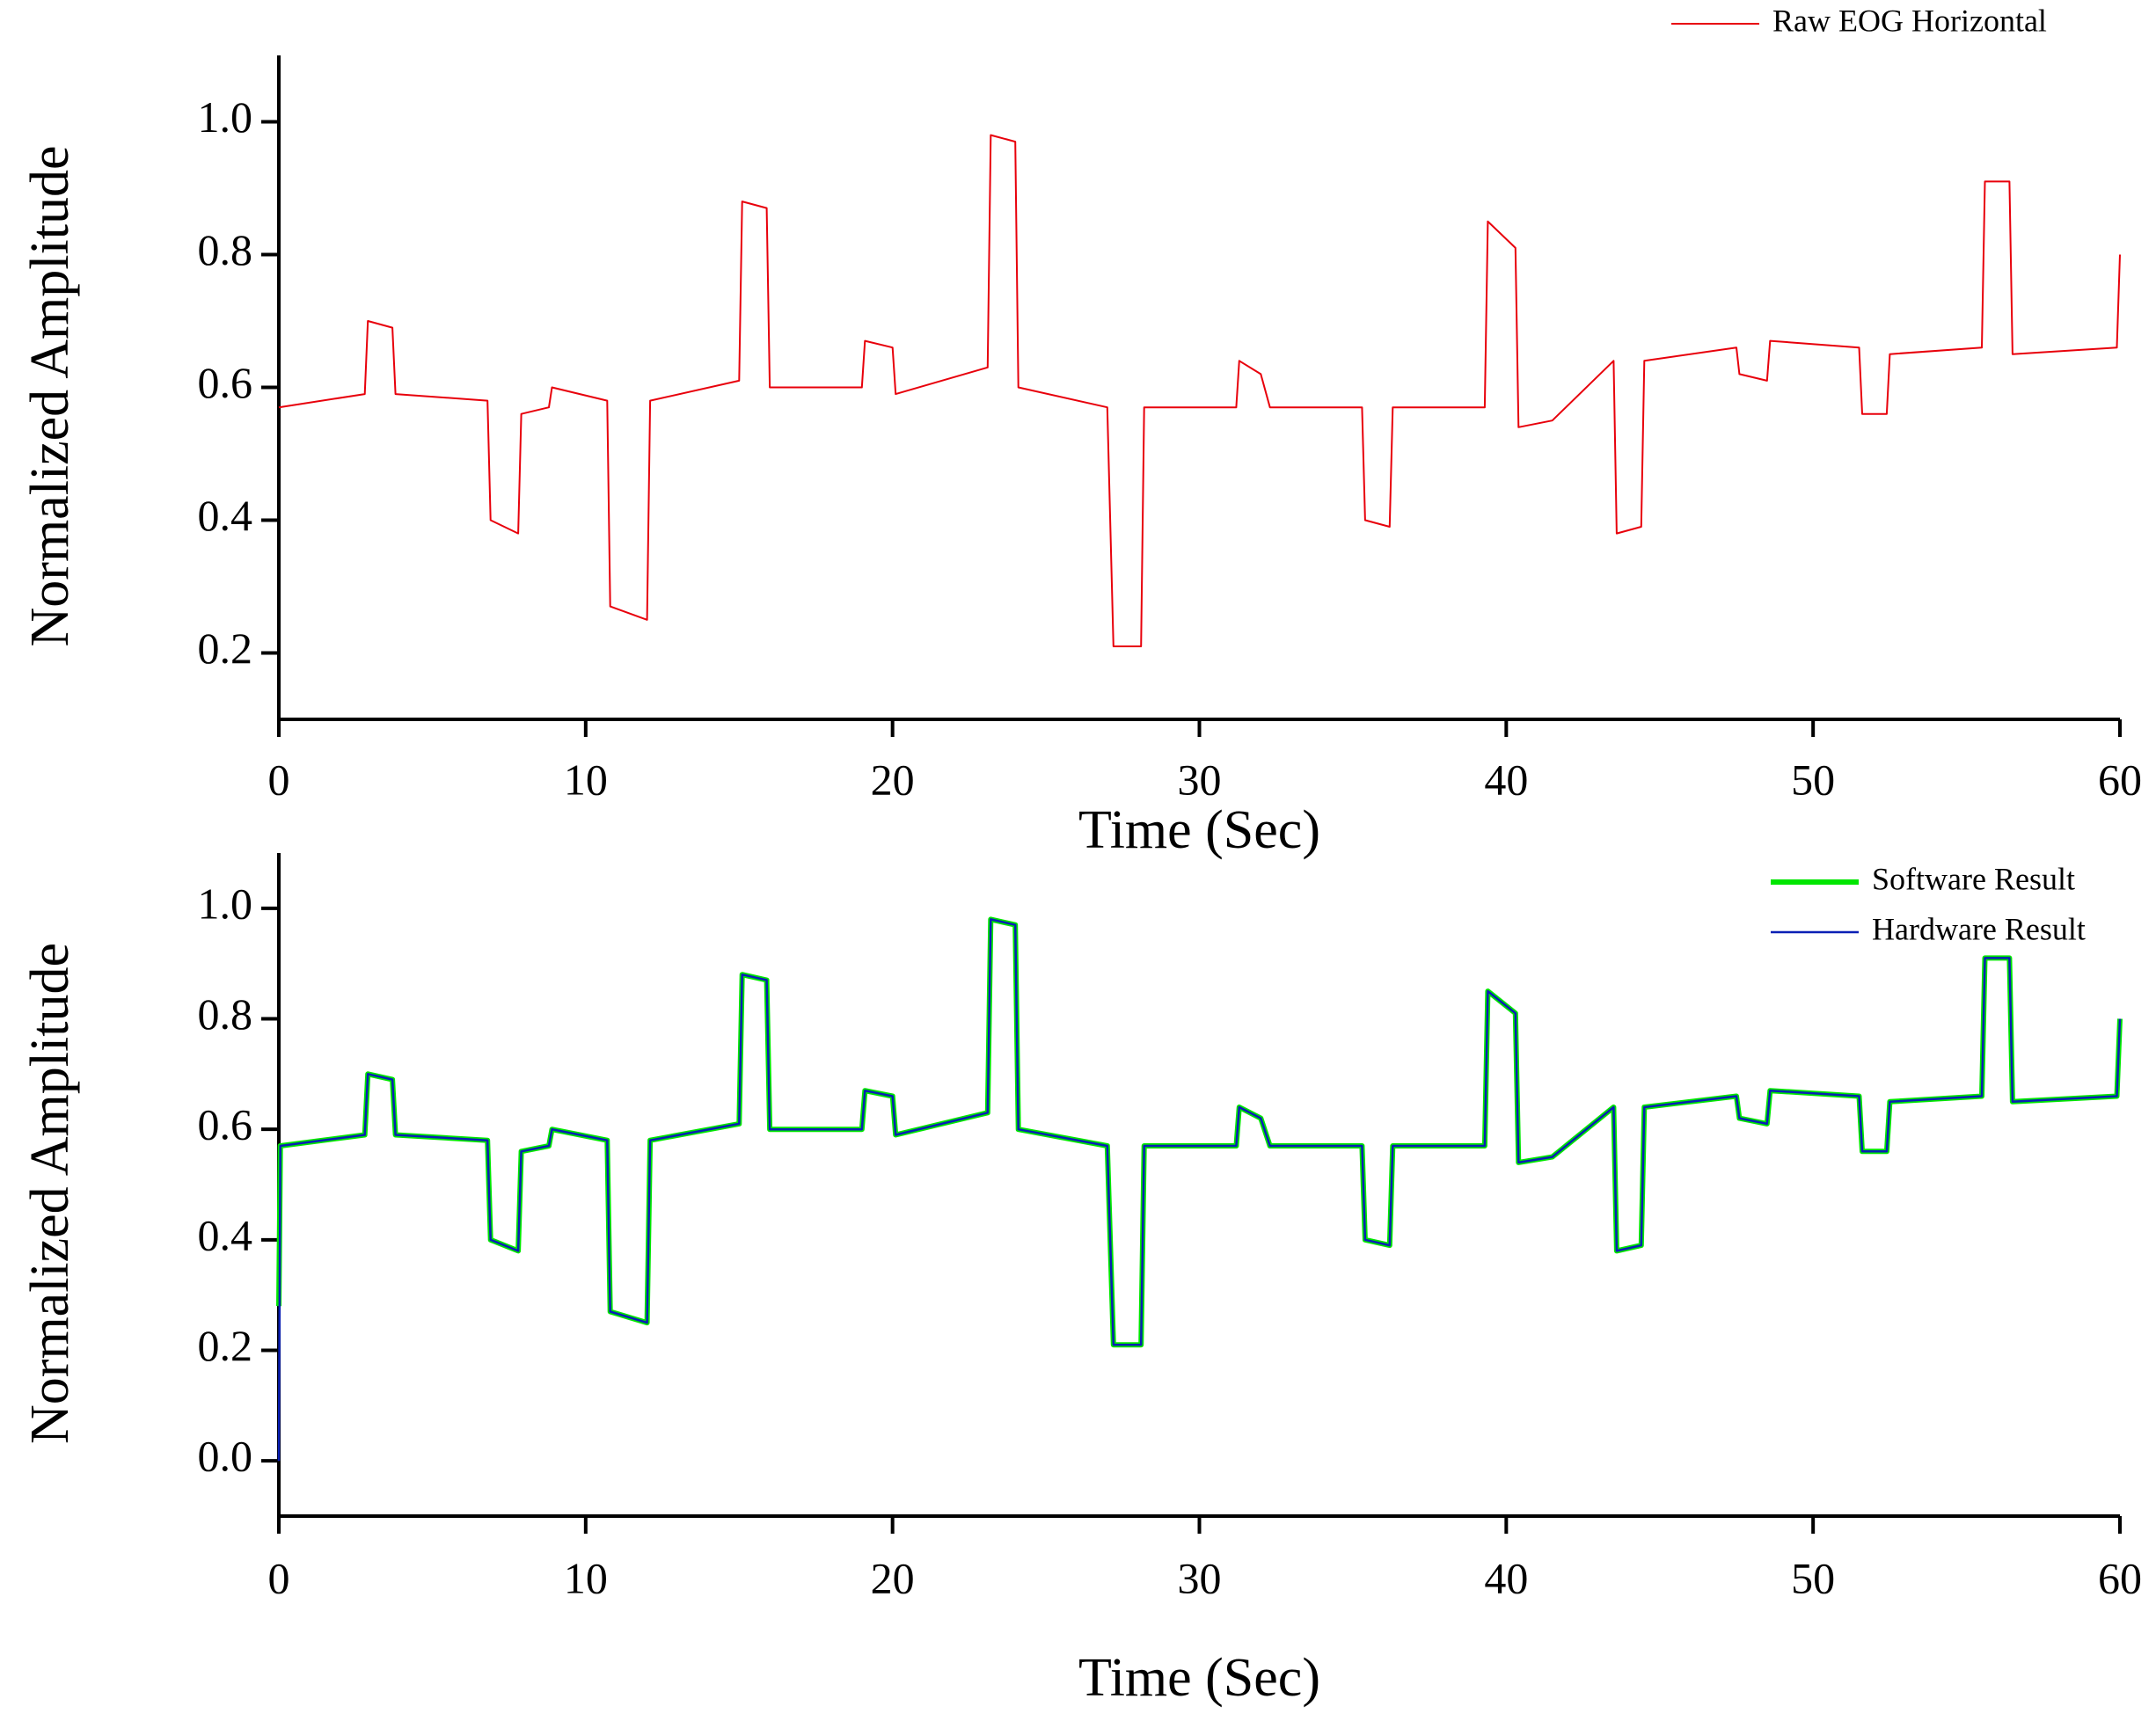  I want to click on legend-label: Software Result, so click(1973, 878).